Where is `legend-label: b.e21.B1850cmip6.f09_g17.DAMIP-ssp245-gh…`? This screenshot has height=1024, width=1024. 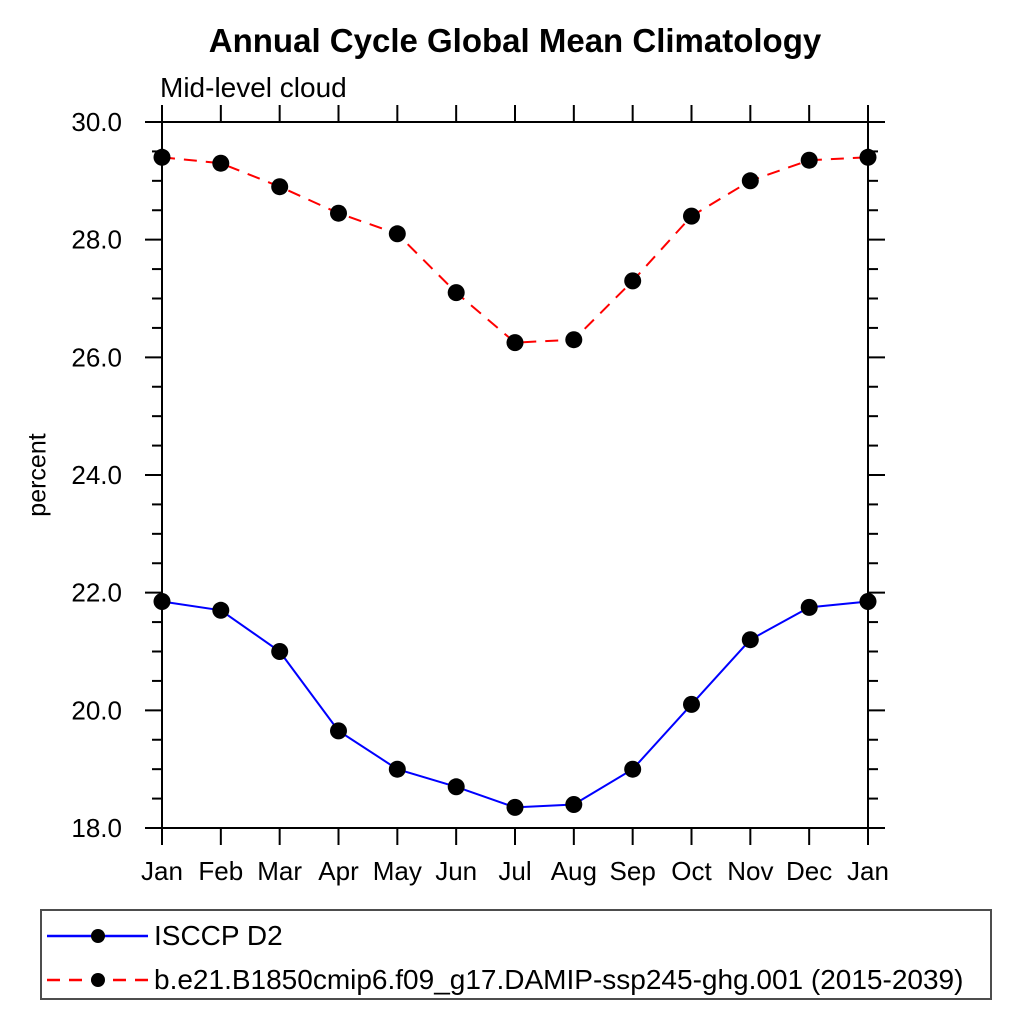
legend-label: b.e21.B1850cmip6.f09_g17.DAMIP-ssp245-gh… is located at coordinates (559, 979).